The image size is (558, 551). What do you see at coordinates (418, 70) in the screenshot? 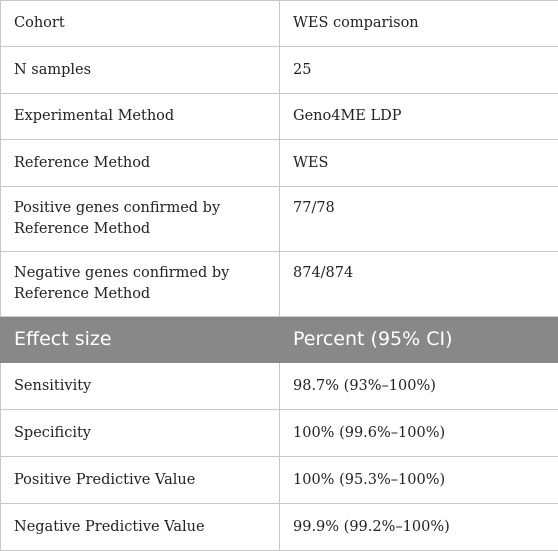
I see `row-value: 25` at bounding box center [418, 70].